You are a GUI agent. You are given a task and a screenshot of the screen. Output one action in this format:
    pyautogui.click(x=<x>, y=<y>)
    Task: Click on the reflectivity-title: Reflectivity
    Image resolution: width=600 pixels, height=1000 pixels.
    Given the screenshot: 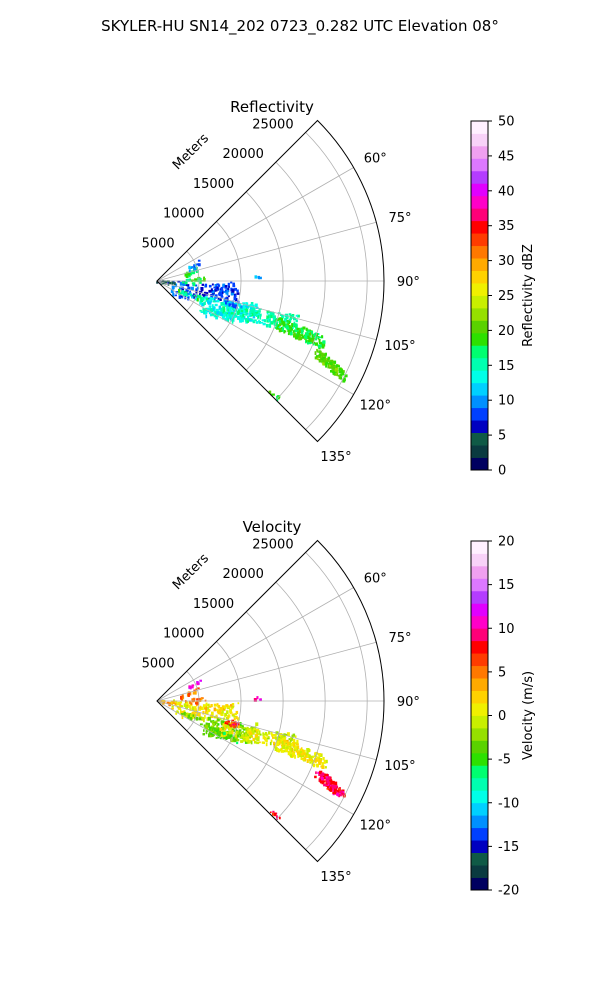 What is the action you would take?
    pyautogui.click(x=272, y=107)
    